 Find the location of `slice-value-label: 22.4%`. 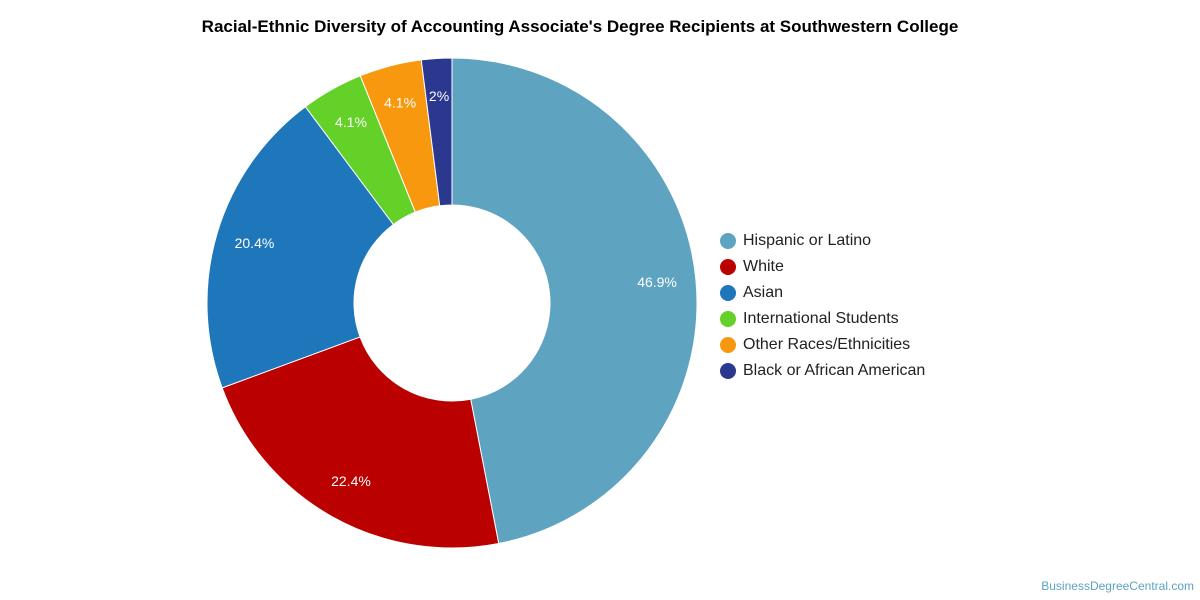

slice-value-label: 22.4% is located at coordinates (351, 481).